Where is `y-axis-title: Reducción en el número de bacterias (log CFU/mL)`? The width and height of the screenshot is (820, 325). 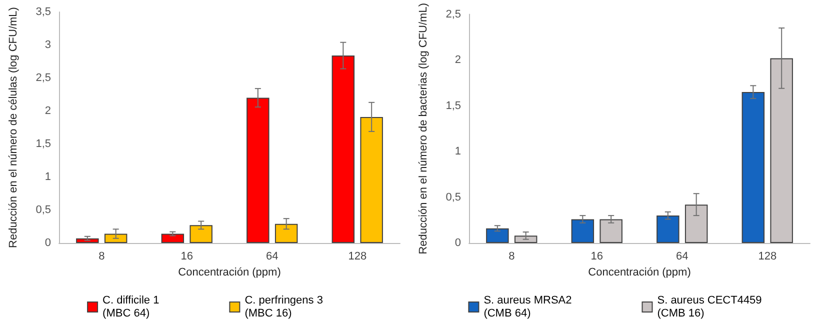 y-axis-title: Reducción en el número de bacterias (log CFU/mL) is located at coordinates (424, 128).